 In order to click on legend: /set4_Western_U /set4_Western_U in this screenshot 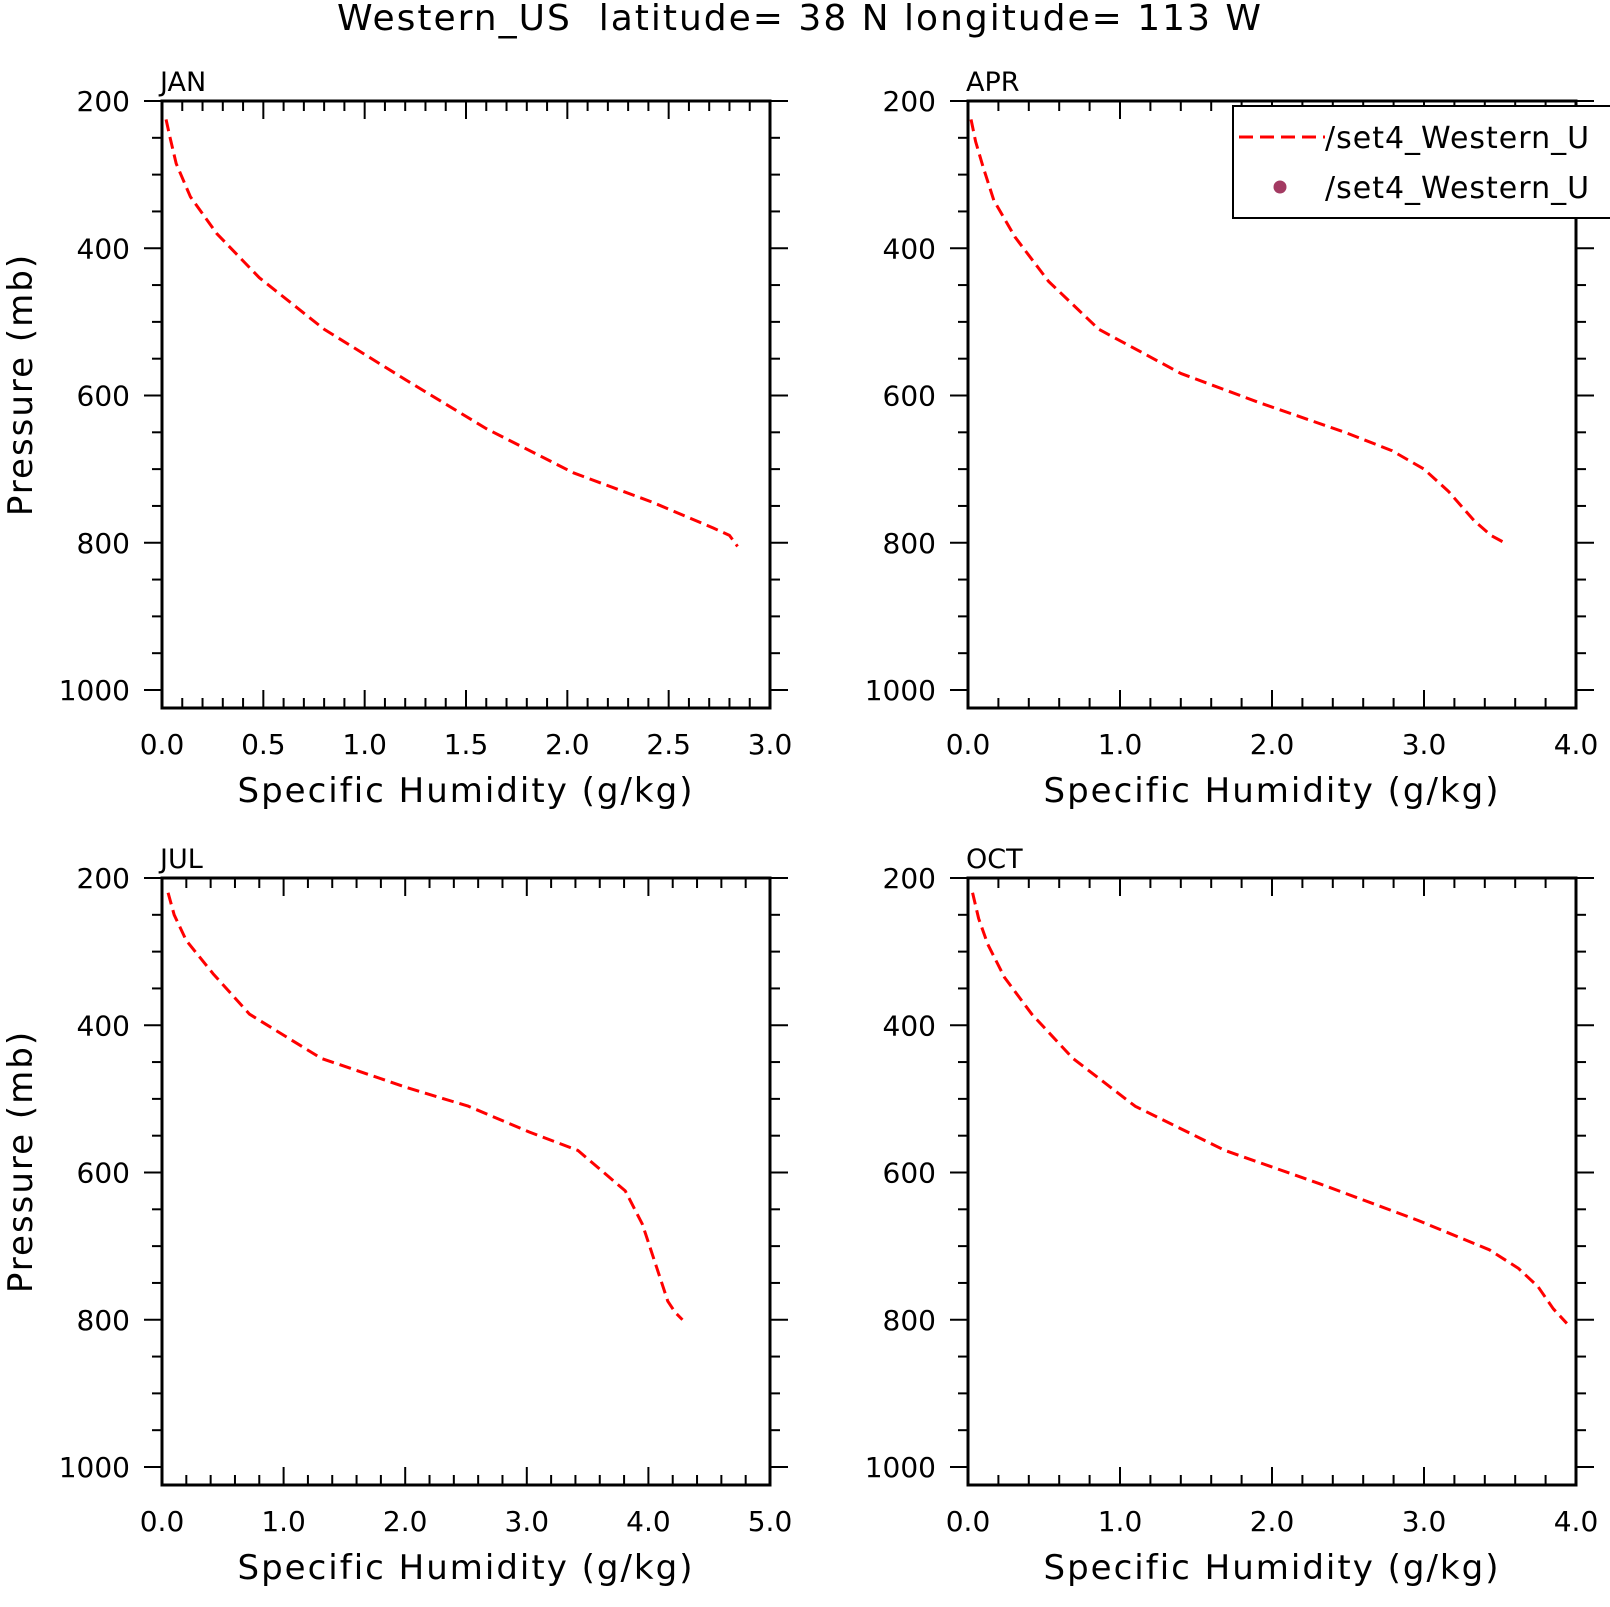, I will do `click(1421, 162)`.